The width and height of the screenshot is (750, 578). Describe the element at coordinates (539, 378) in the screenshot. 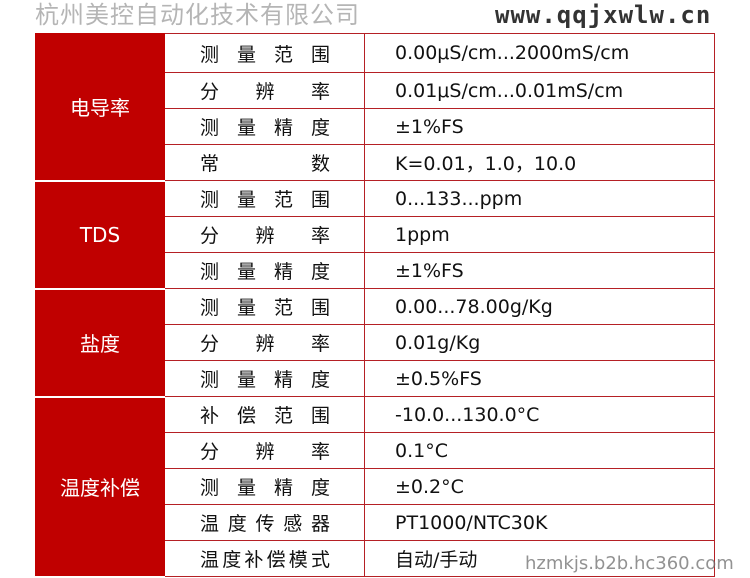

I see `param-value: ±0.5%FS` at that location.